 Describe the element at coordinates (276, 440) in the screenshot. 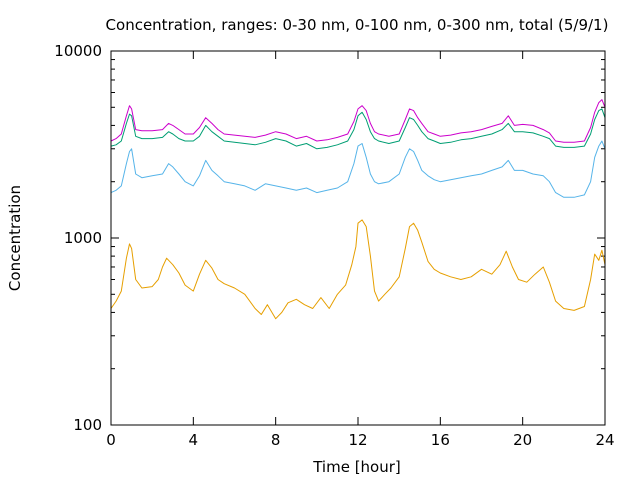

I see `x-tick-label: 8` at that location.